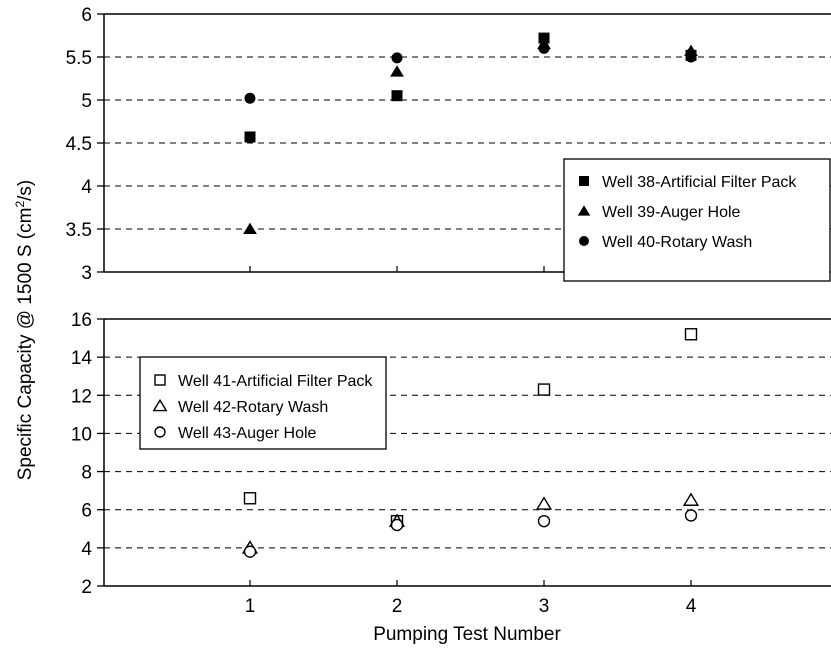 Image resolution: width=831 pixels, height=652 pixels. What do you see at coordinates (86, 511) in the screenshot?
I see `bottom-y-tick-label-6: 6` at bounding box center [86, 511].